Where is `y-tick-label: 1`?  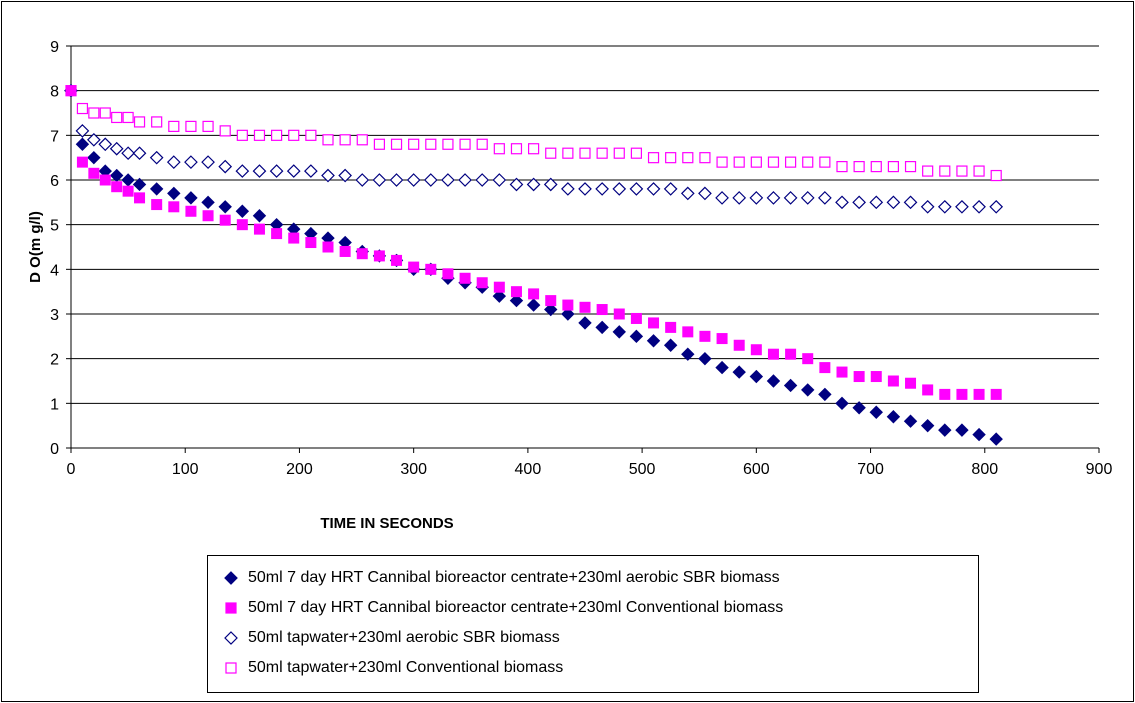 y-tick-label: 1 is located at coordinates (54, 404).